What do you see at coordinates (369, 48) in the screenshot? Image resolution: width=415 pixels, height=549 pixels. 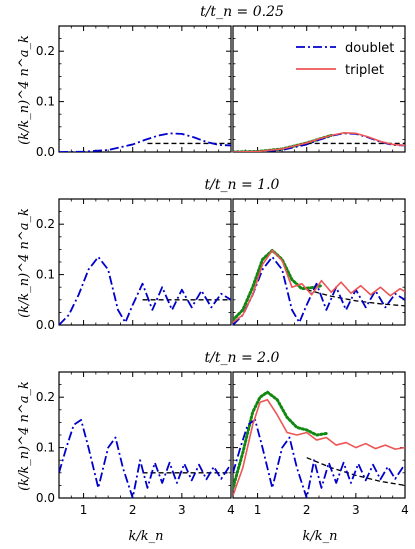 I see `legend-doublet-label: doublet` at bounding box center [369, 48].